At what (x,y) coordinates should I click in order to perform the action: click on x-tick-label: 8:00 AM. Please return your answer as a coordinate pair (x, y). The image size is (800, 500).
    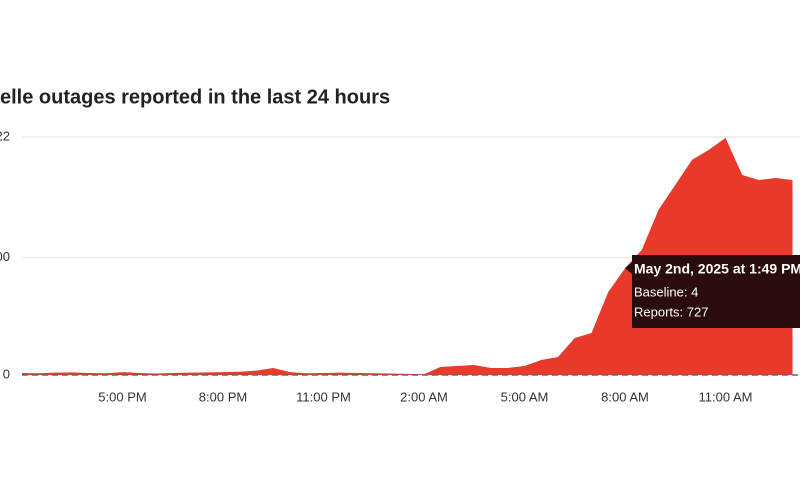
    Looking at the image, I should click on (625, 396).